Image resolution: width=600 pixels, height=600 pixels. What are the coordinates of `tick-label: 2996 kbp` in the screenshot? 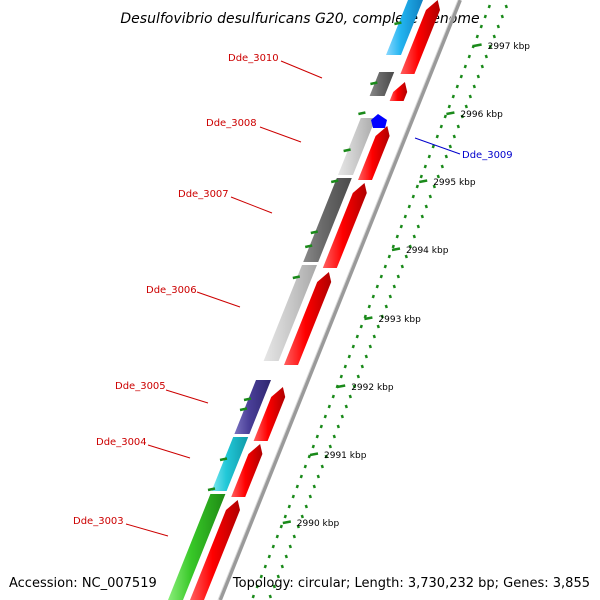 It's located at (481, 115).